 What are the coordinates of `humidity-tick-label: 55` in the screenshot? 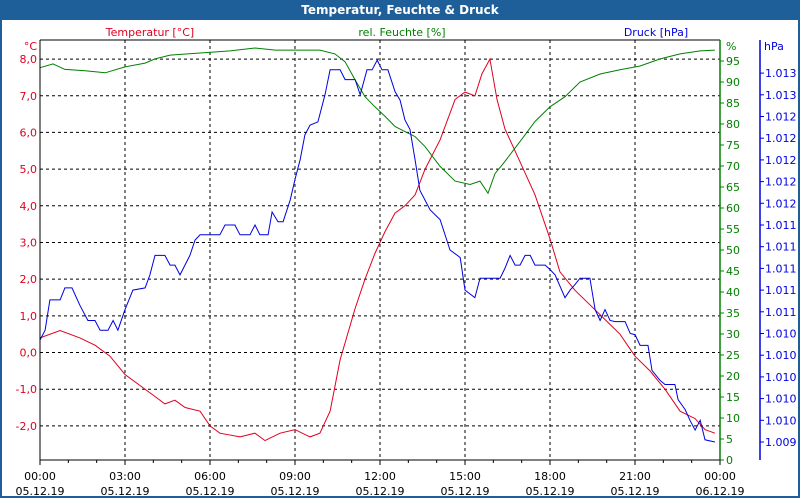 It's located at (733, 229).